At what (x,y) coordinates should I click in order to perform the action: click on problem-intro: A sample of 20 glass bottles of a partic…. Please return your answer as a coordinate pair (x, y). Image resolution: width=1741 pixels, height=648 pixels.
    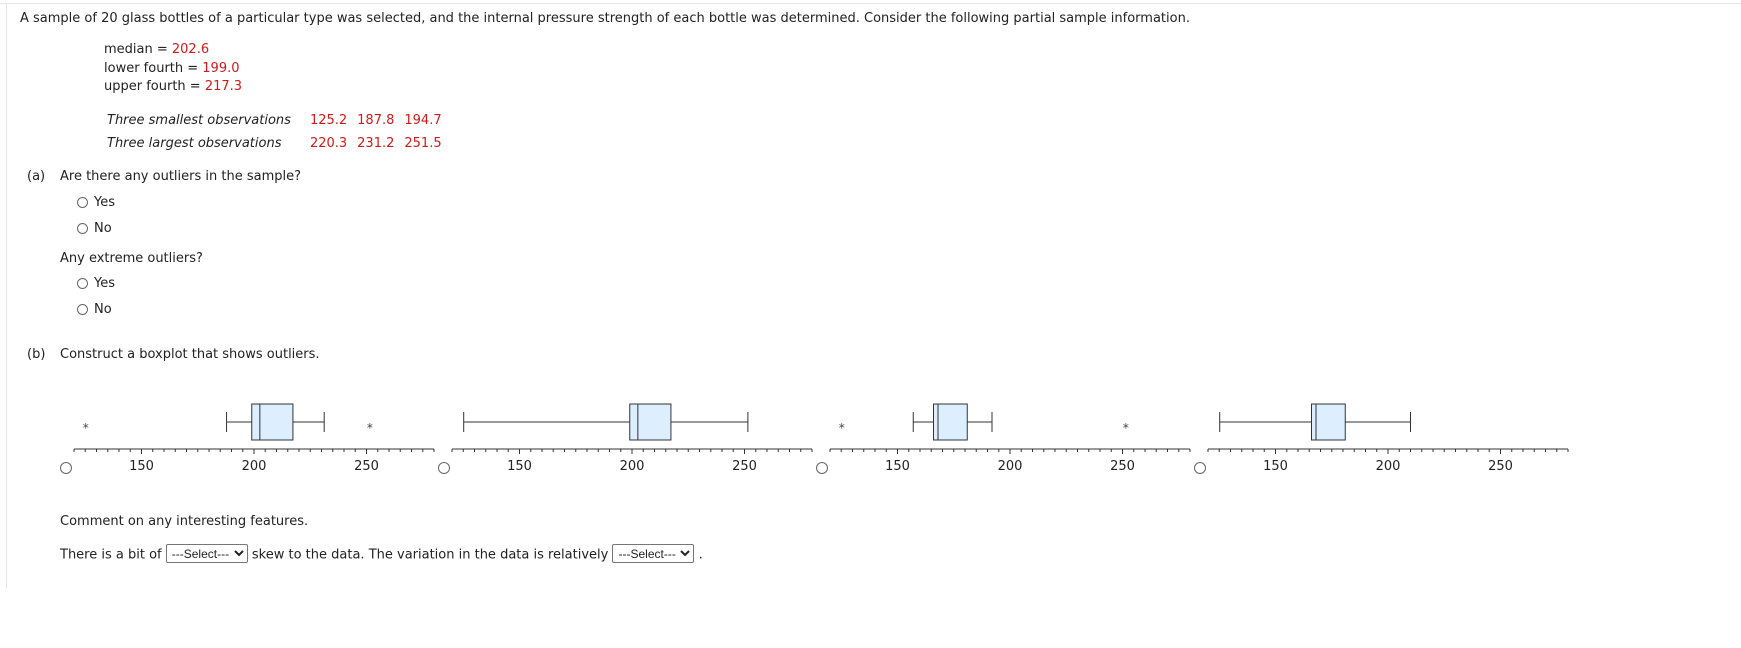
    Looking at the image, I should click on (605, 18).